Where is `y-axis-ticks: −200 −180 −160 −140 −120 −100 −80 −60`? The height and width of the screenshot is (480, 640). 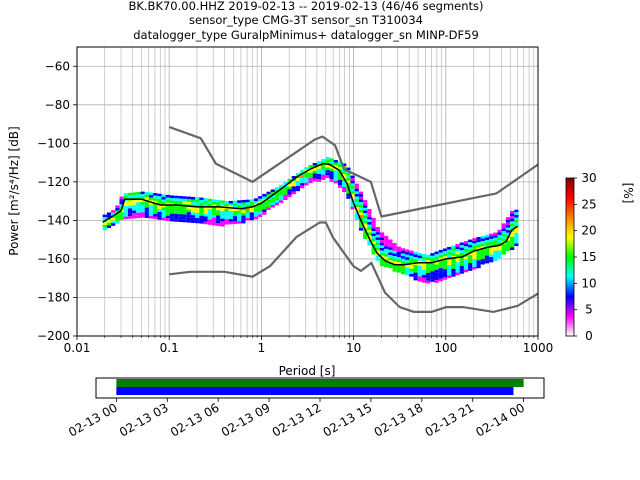
y-axis-ticks: −200 −180 −160 −140 −120 −100 −80 −60 is located at coordinates (57, 201).